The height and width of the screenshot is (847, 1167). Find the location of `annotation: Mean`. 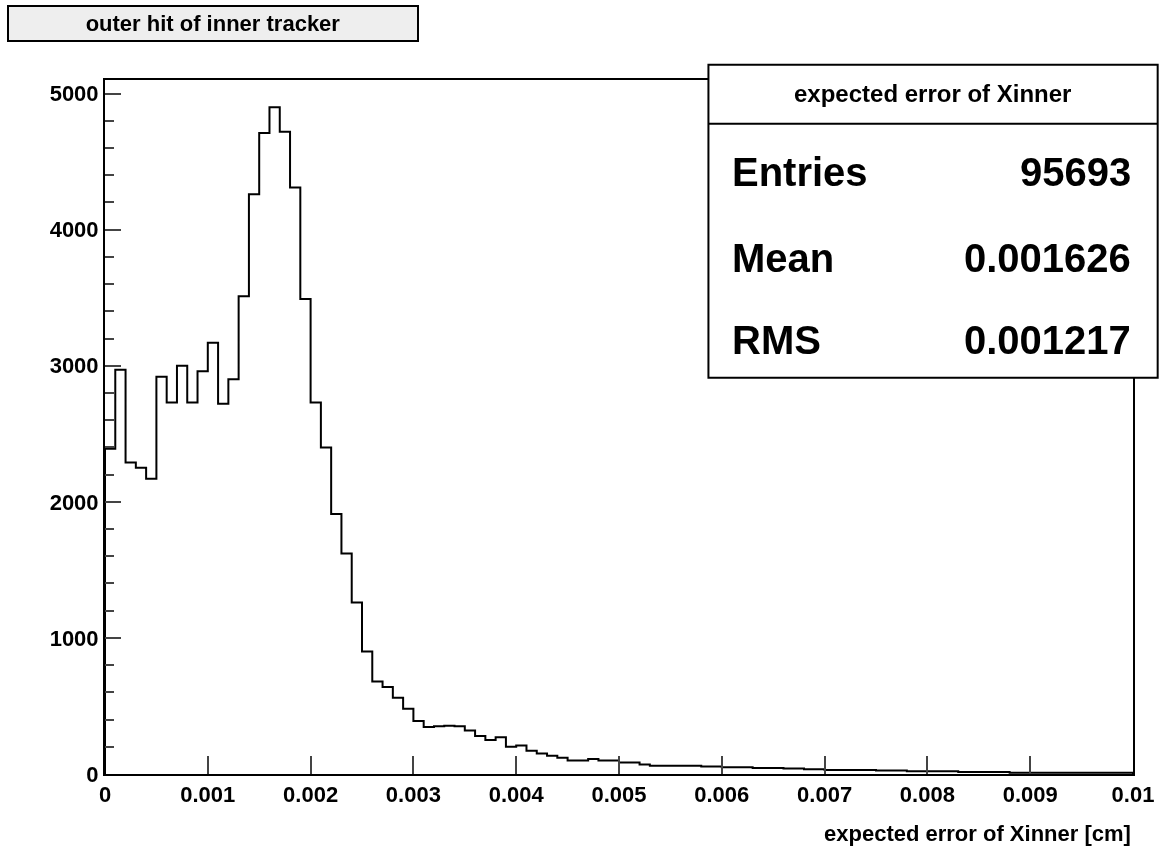

annotation: Mean is located at coordinates (783, 258).